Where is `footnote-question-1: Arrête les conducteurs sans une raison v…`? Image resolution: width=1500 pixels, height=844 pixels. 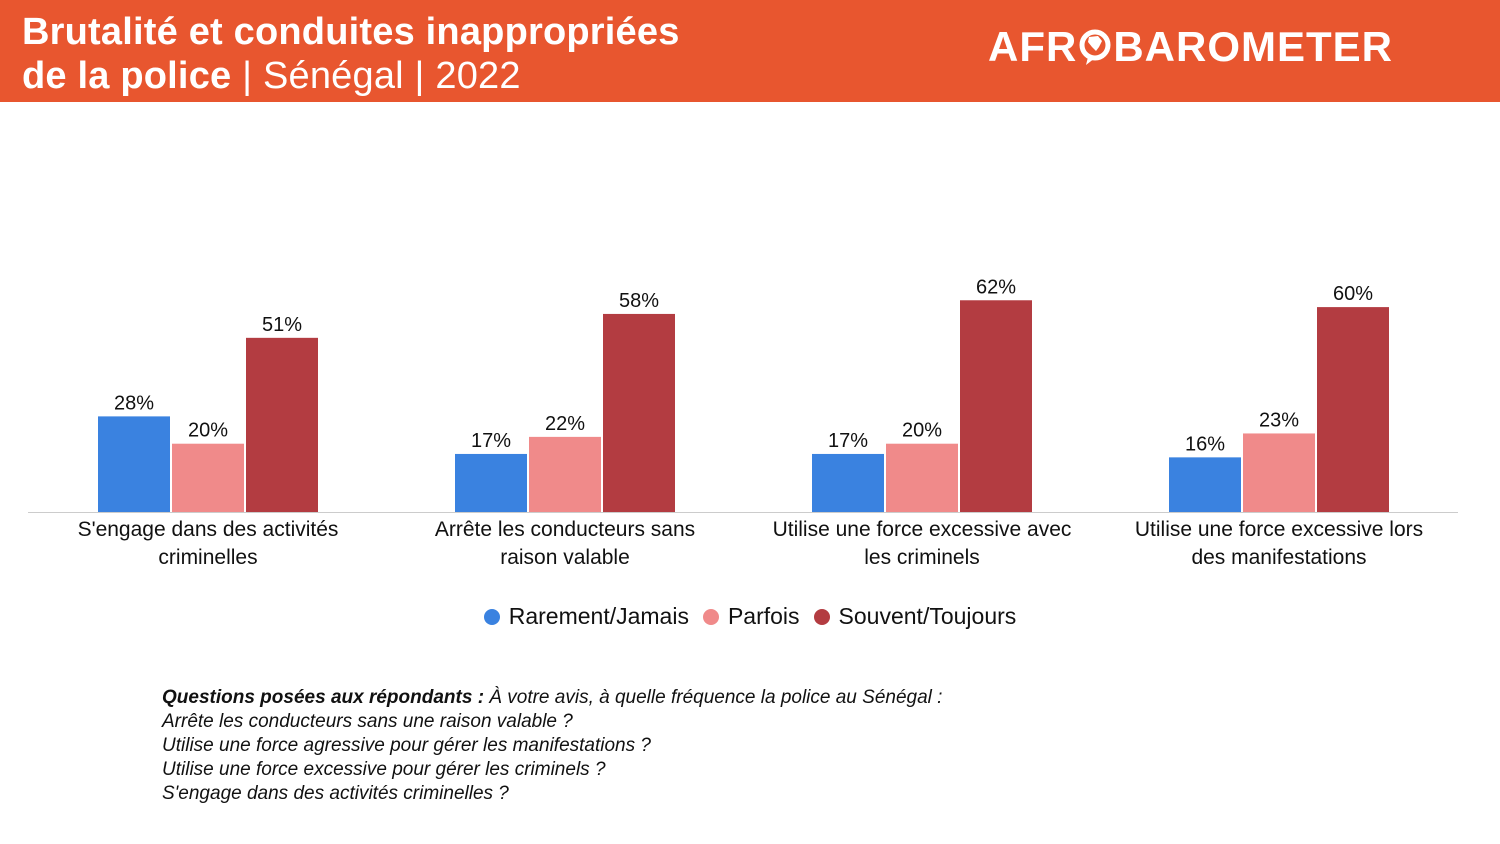 footnote-question-1: Arrête les conducteurs sans une raison v… is located at coordinates (367, 721).